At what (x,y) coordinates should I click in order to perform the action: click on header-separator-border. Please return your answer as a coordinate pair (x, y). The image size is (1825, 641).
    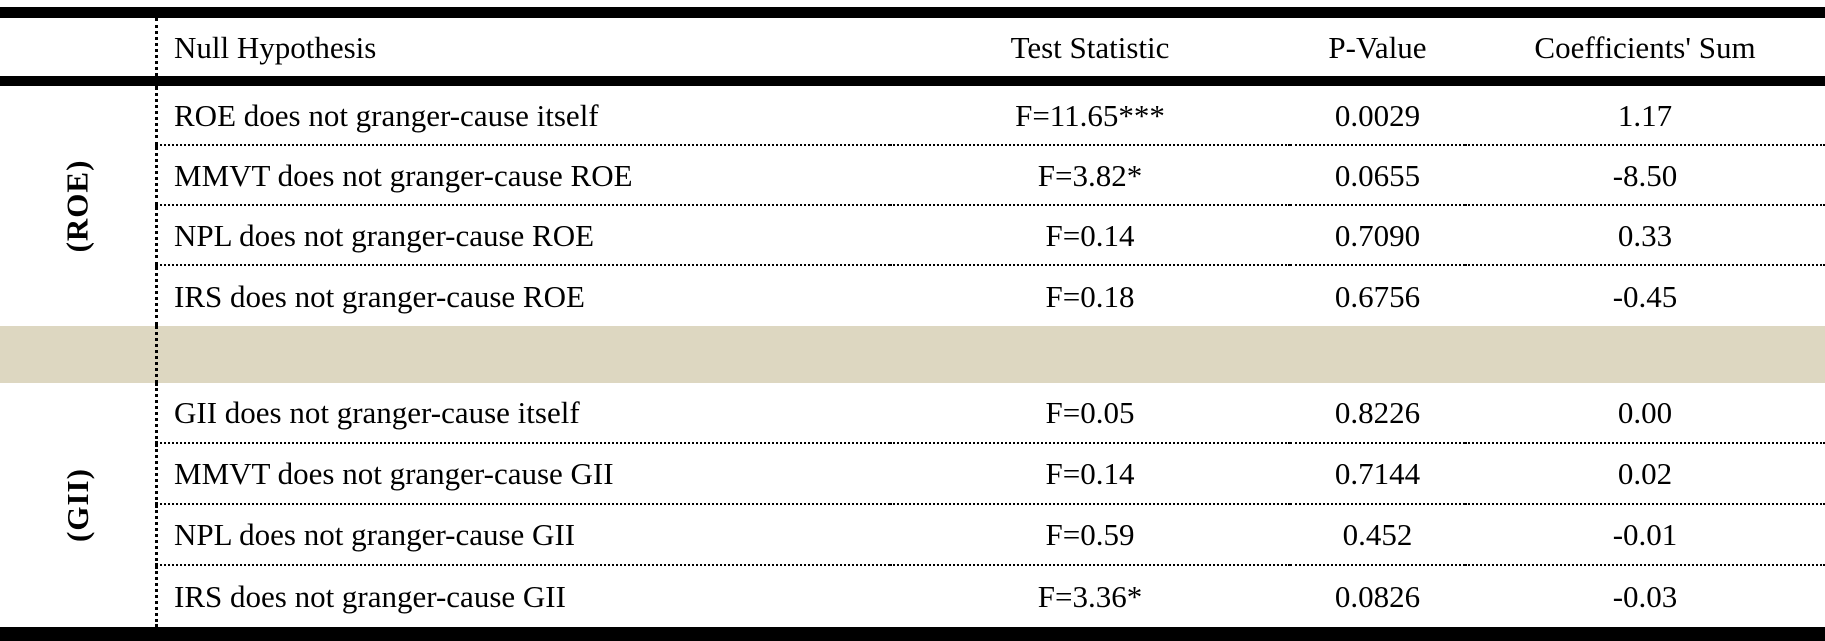
    Looking at the image, I should click on (912, 81).